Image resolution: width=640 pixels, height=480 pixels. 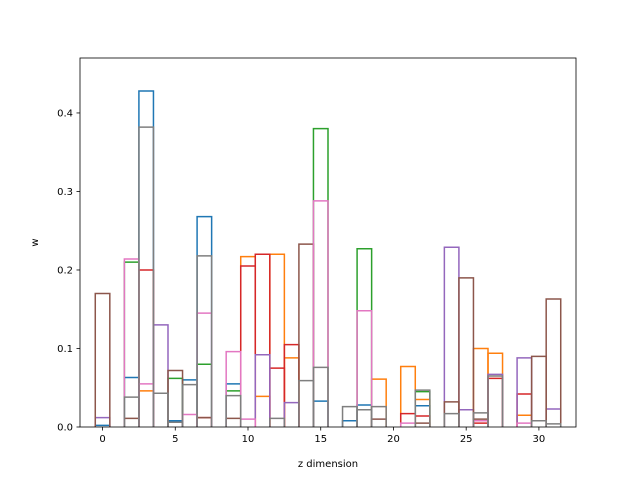 What do you see at coordinates (65, 113) in the screenshot?
I see `y-tick-label: 0.4` at bounding box center [65, 113].